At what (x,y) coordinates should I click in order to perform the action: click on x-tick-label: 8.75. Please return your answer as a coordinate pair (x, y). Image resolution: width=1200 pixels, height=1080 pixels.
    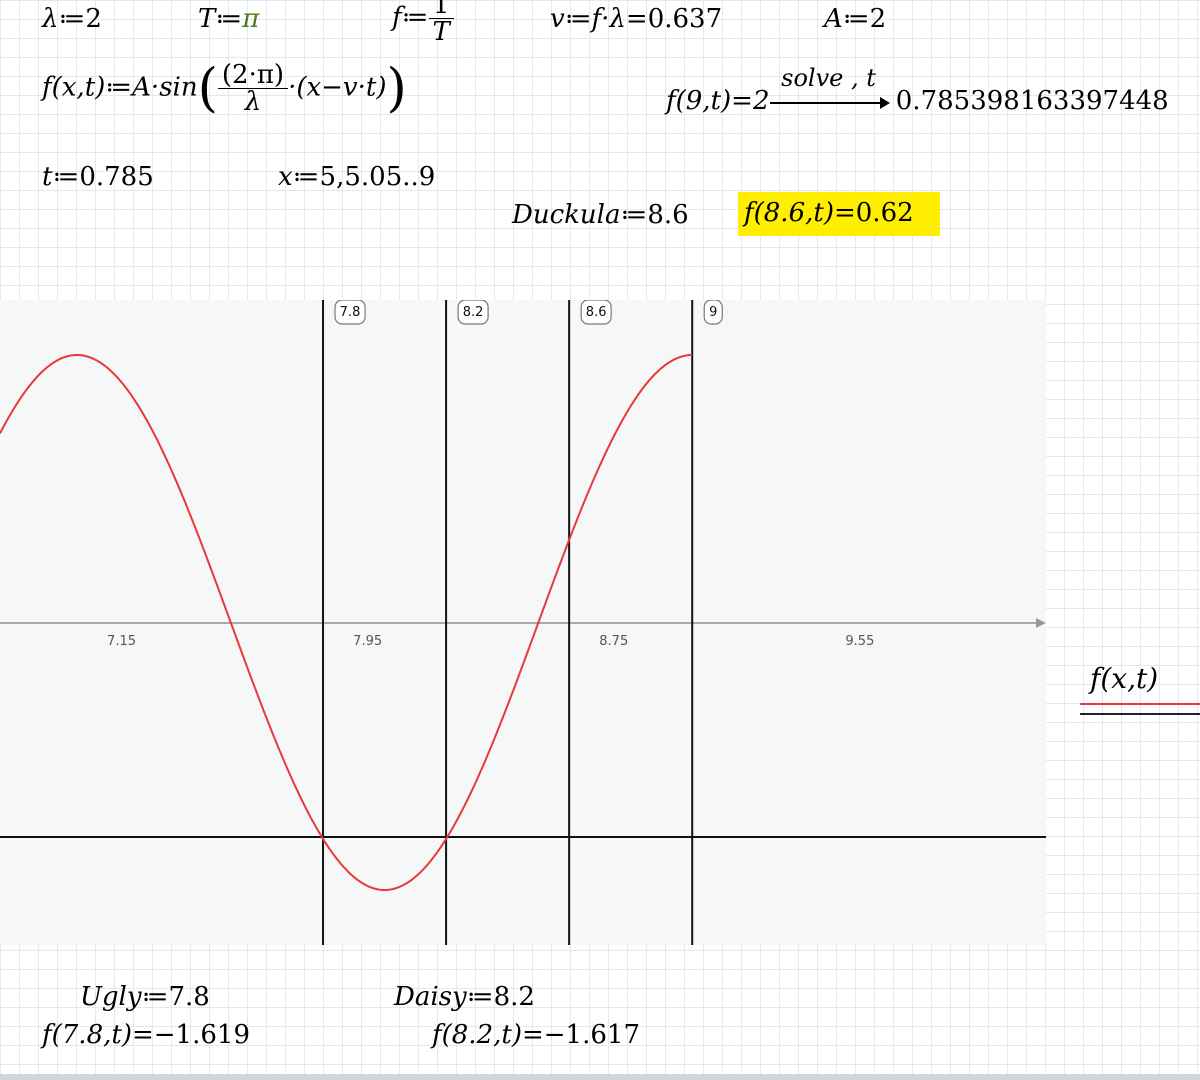
    Looking at the image, I should click on (613, 641).